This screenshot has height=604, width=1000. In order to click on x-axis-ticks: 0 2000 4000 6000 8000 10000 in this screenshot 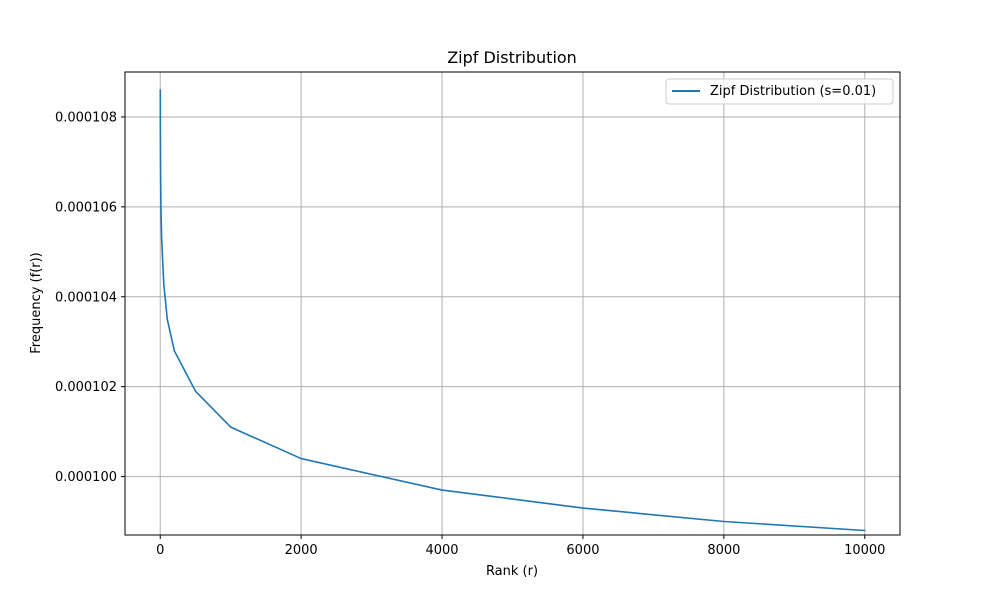, I will do `click(520, 546)`.